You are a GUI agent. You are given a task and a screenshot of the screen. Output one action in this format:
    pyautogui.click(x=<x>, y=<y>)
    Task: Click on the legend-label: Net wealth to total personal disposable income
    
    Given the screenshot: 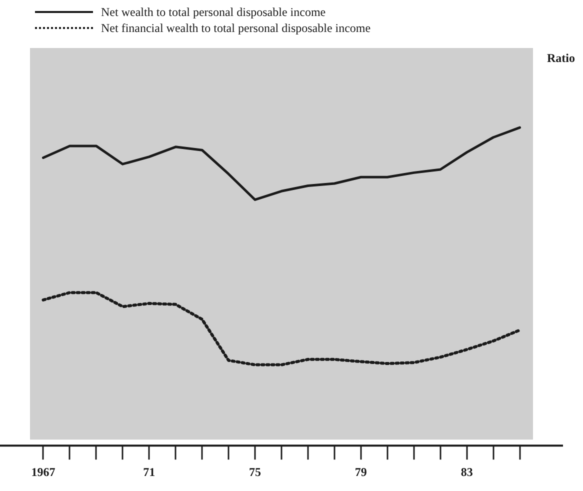 What is the action you would take?
    pyautogui.click(x=213, y=12)
    